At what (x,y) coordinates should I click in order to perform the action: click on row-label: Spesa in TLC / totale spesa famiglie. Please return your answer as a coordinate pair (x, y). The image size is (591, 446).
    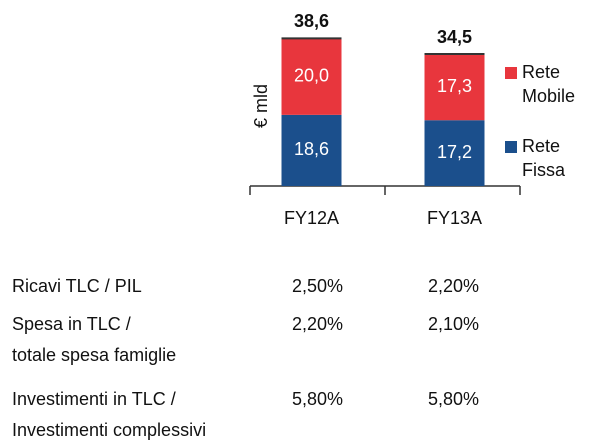
    Looking at the image, I should click on (94, 339).